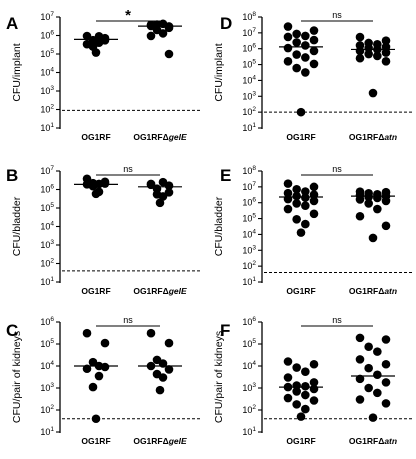  What do you see at coordinates (373, 441) in the screenshot?
I see `x-tick-label: OG1RFΔatn` at bounding box center [373, 441].